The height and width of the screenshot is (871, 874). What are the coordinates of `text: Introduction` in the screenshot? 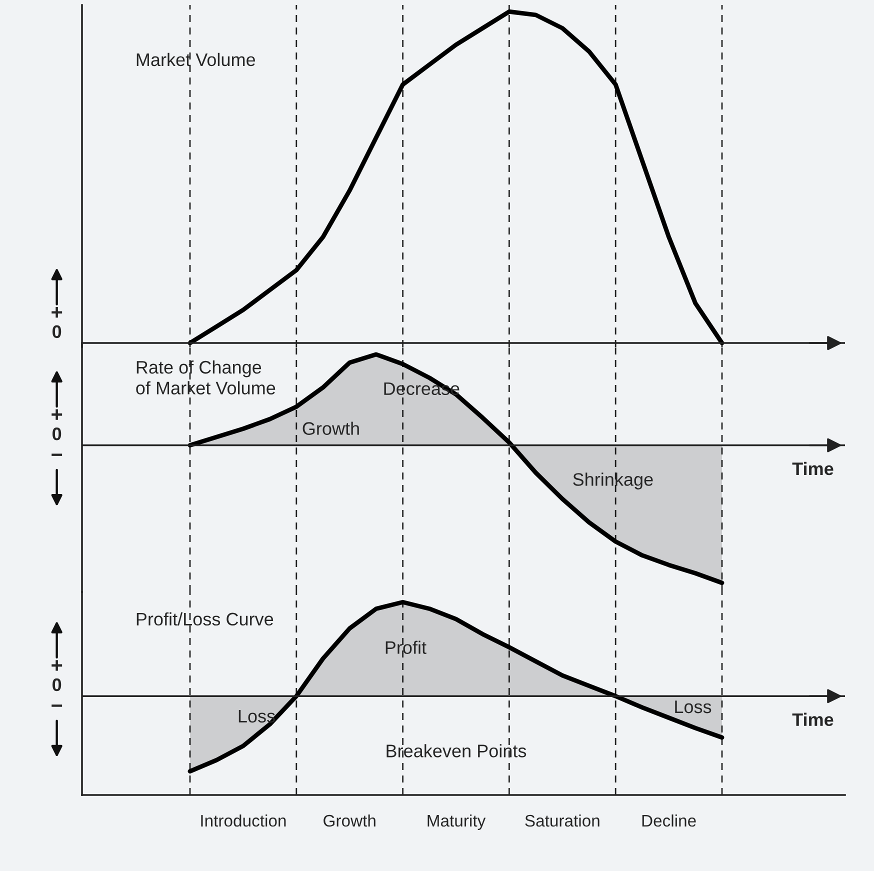 It's located at (243, 820).